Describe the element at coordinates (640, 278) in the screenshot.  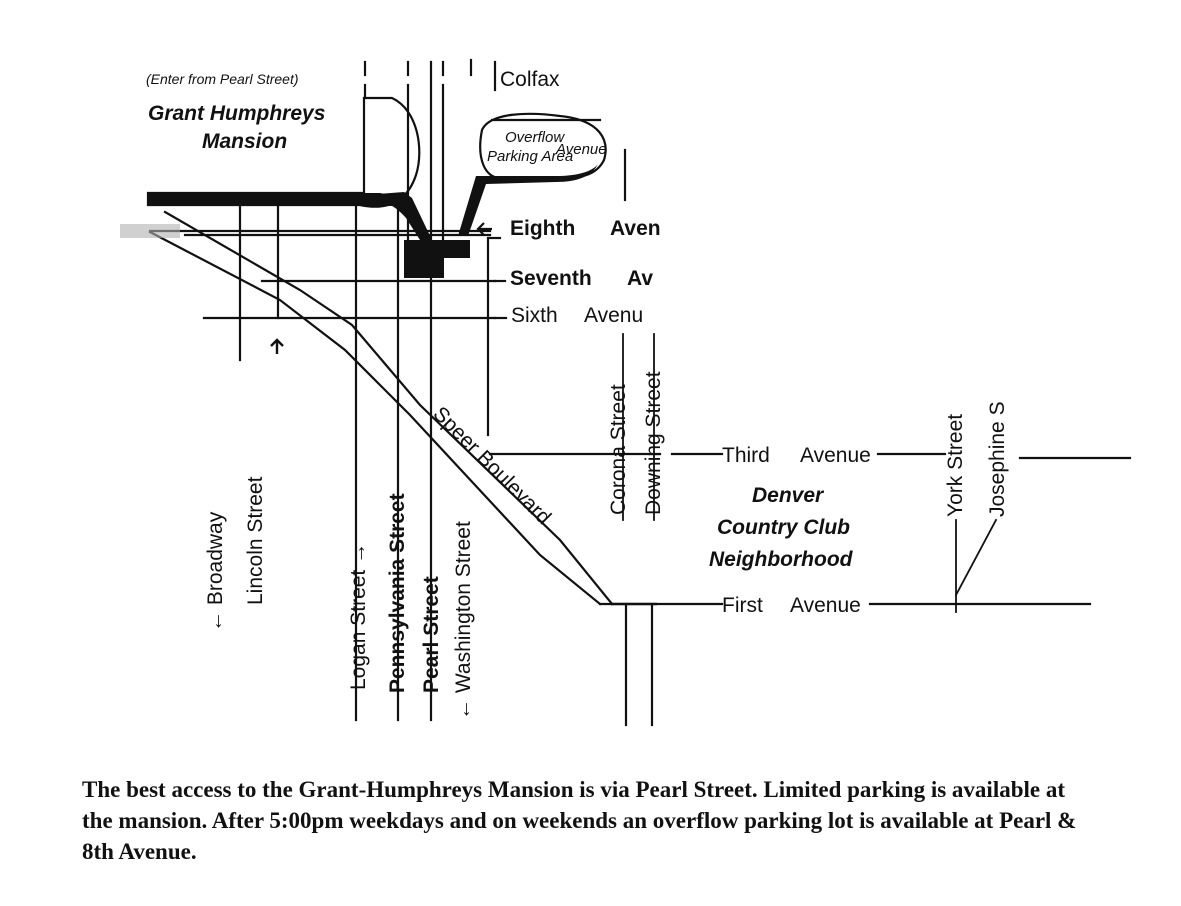
I see `seventh-avenue-label-b: Av` at that location.